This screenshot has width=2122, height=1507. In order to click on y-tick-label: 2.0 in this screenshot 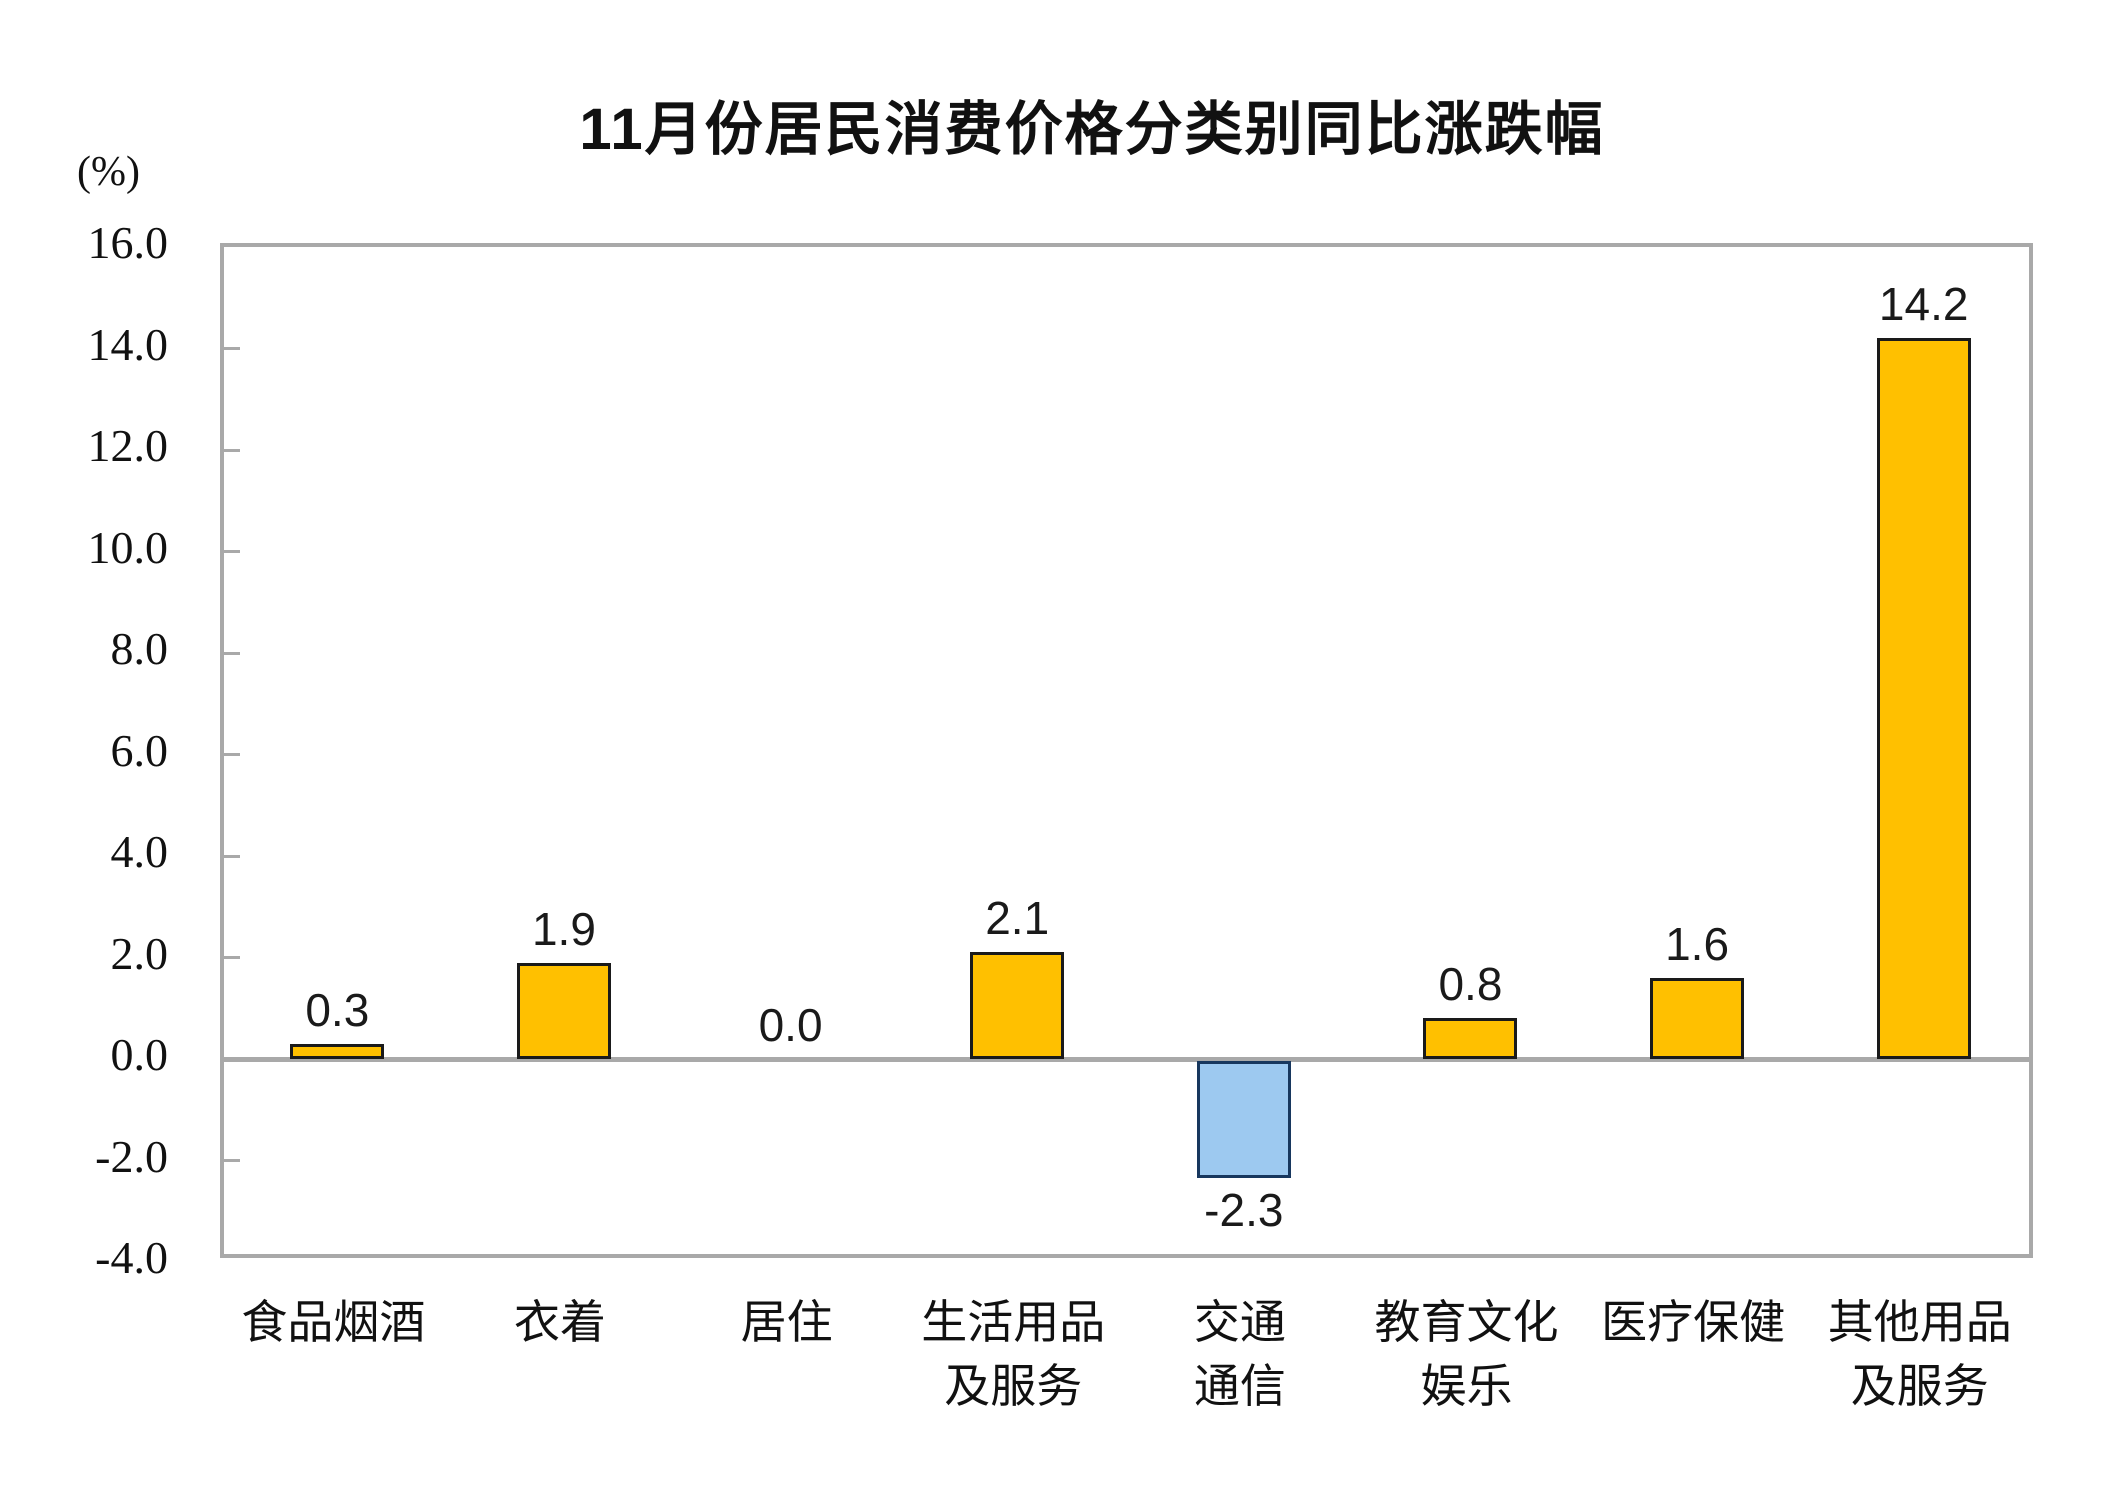, I will do `click(139, 953)`.